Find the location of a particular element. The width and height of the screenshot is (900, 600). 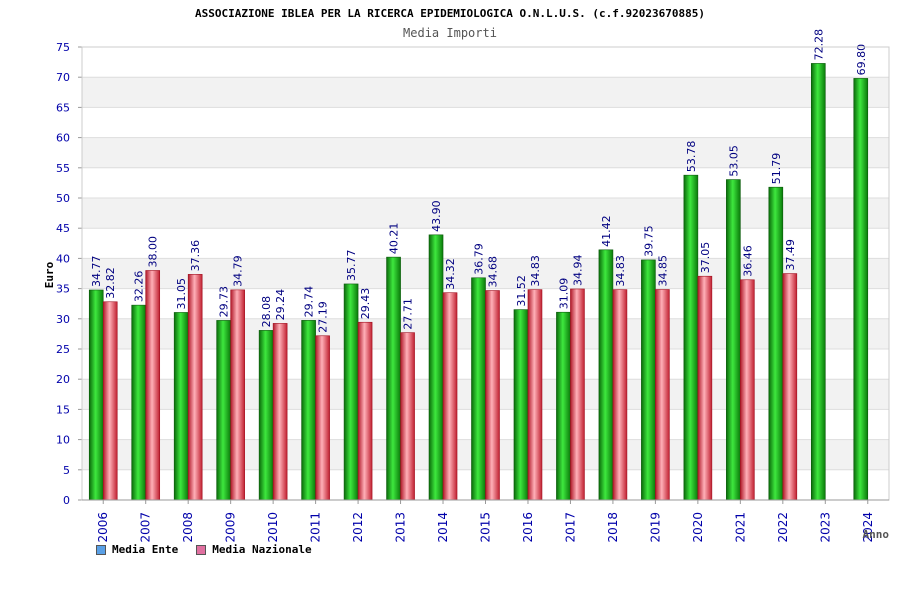

chart-subtitle: Media Importi is located at coordinates (450, 33).